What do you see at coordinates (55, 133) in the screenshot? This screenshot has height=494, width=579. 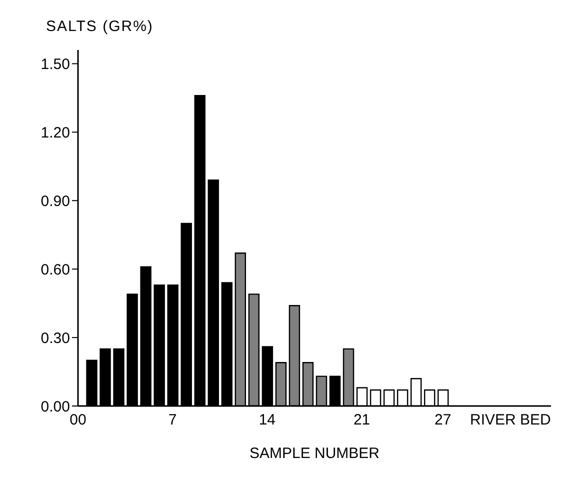 I see `y-tick-label: 1.20` at bounding box center [55, 133].